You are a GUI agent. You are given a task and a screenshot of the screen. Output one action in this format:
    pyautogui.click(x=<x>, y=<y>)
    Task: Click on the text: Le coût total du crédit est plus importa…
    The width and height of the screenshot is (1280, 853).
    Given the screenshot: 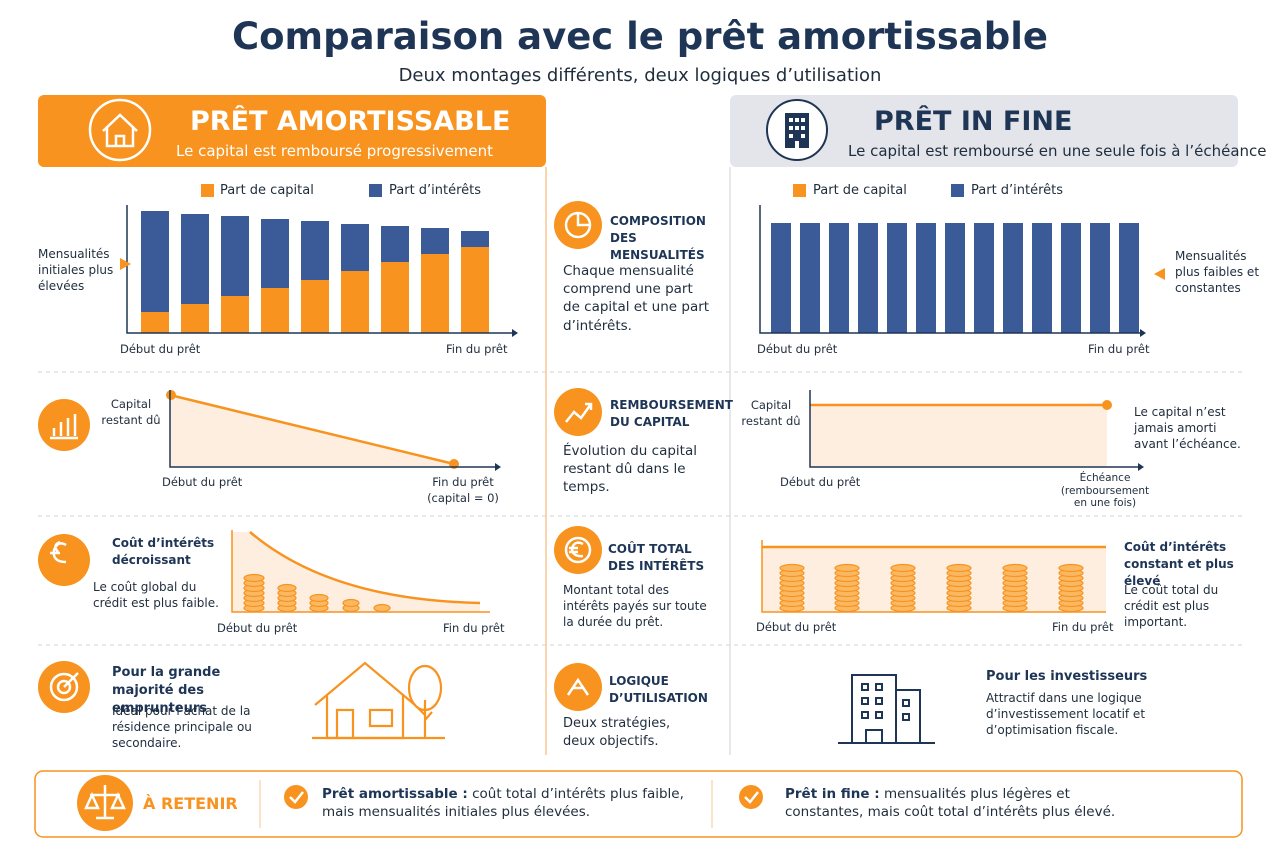 What is the action you would take?
    pyautogui.click(x=1171, y=606)
    